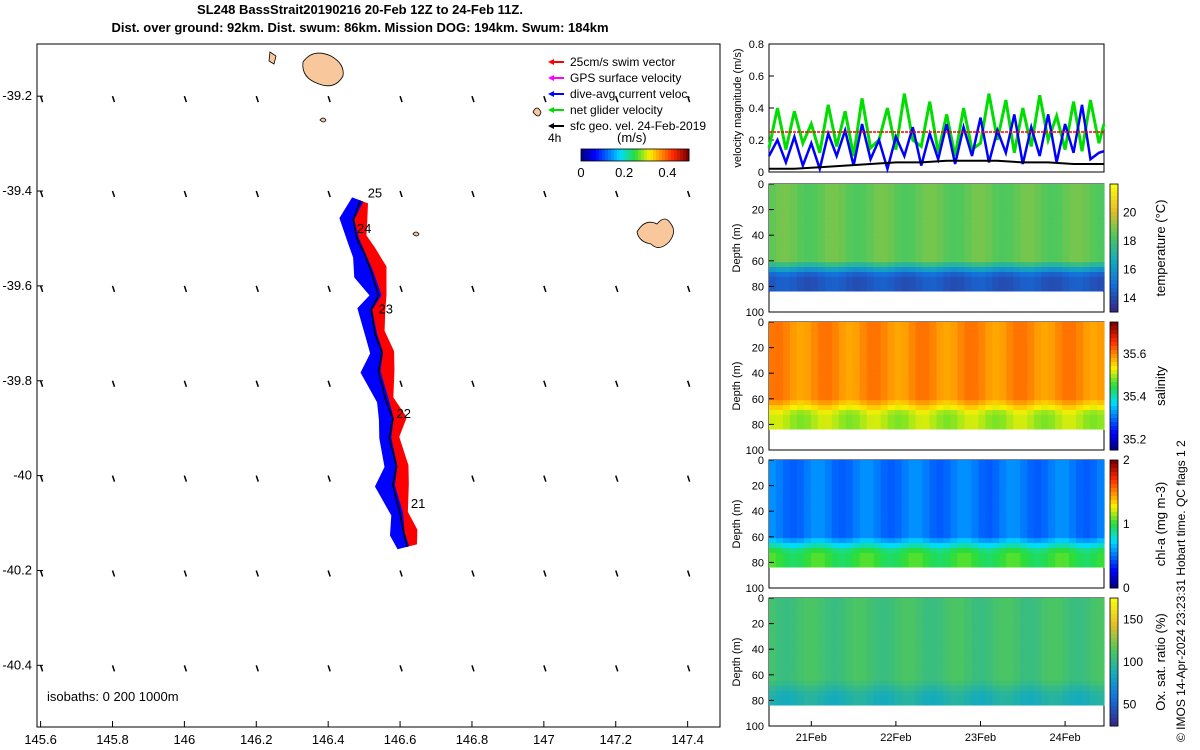  I want to click on geo-velocity-arrow, so click(617, 194).